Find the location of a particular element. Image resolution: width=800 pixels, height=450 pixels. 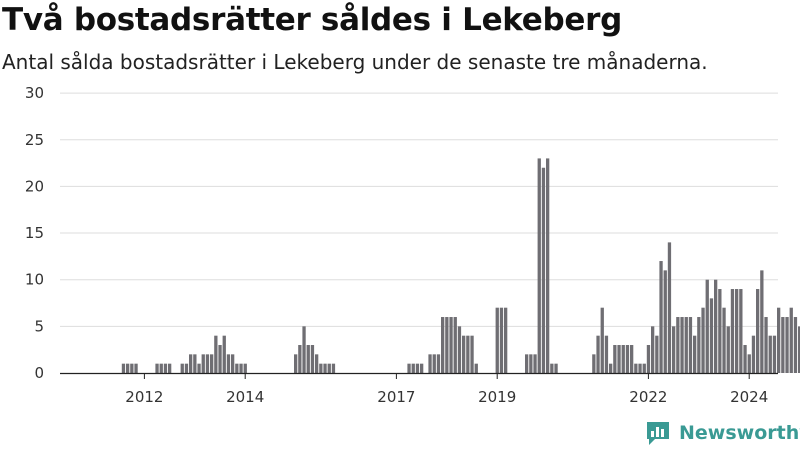

y-tick-label: 10 is located at coordinates (34, 280).